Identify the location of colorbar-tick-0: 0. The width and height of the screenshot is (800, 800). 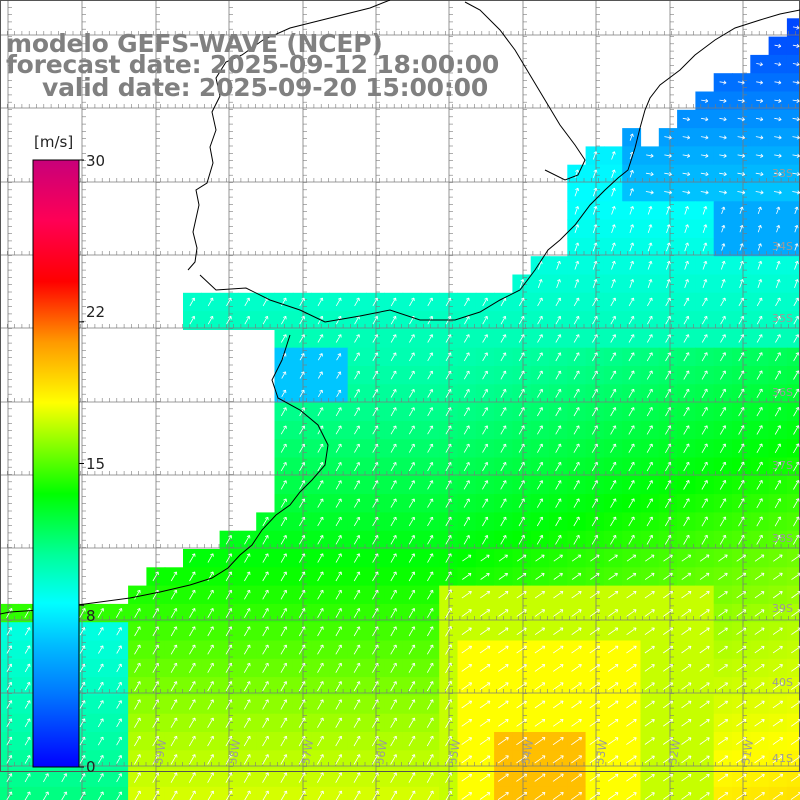
(91, 767).